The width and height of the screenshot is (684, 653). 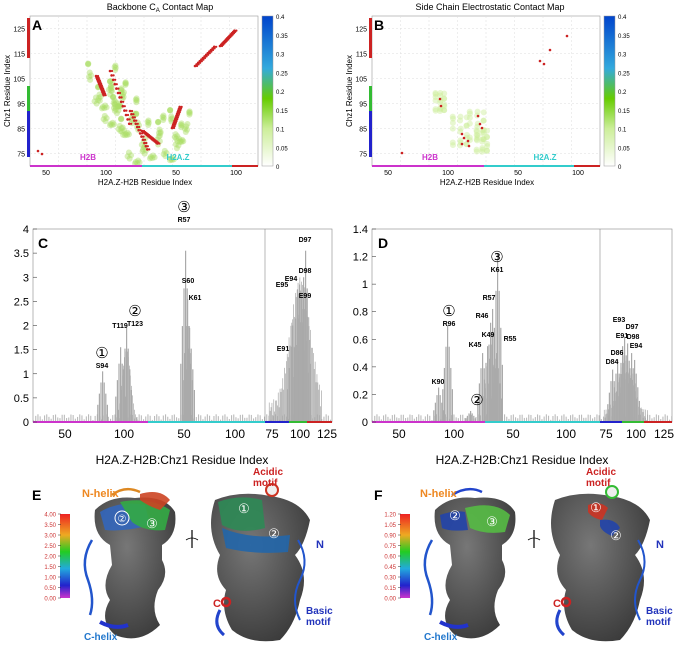 What do you see at coordinates (26, 375) in the screenshot?
I see `panel-c-y-tick: 1` at bounding box center [26, 375].